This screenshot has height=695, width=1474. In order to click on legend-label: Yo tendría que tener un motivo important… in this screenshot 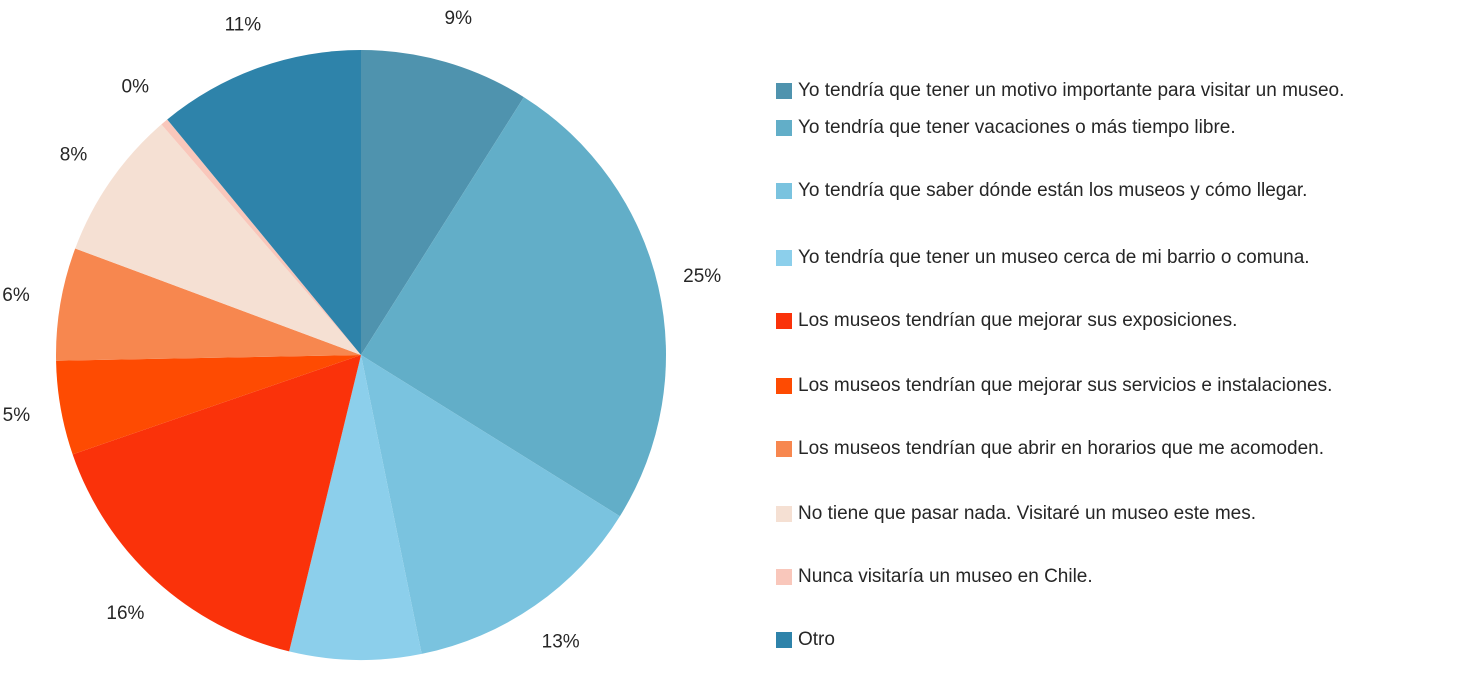, I will do `click(1071, 90)`.